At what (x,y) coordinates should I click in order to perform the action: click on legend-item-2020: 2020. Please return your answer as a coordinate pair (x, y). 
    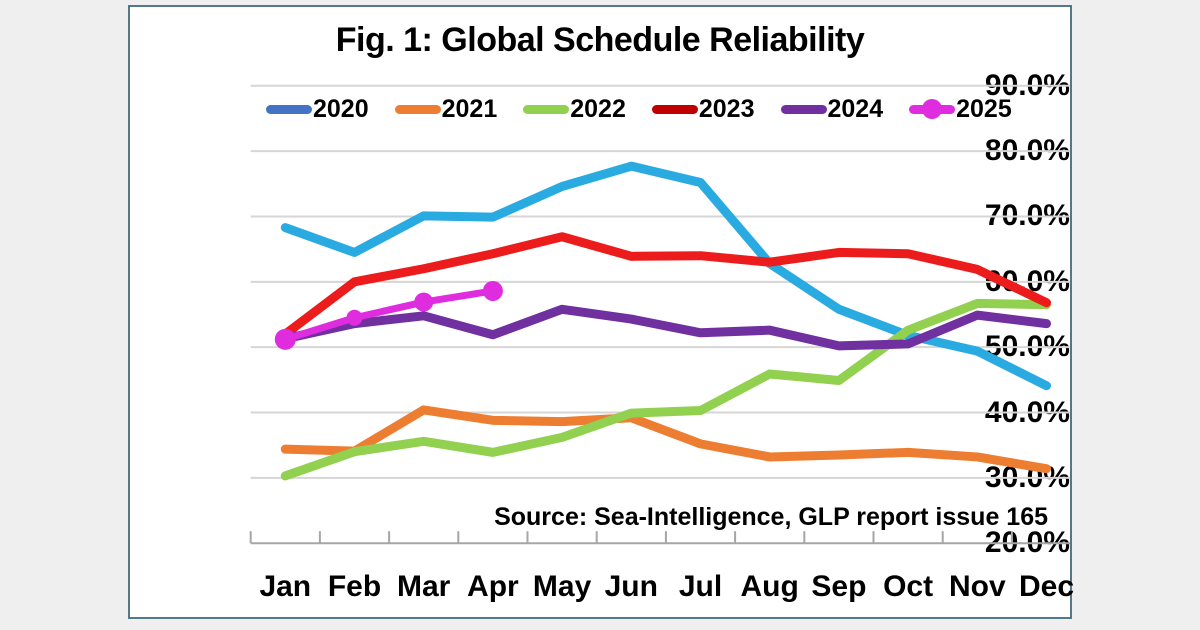
    Looking at the image, I should click on (317, 109).